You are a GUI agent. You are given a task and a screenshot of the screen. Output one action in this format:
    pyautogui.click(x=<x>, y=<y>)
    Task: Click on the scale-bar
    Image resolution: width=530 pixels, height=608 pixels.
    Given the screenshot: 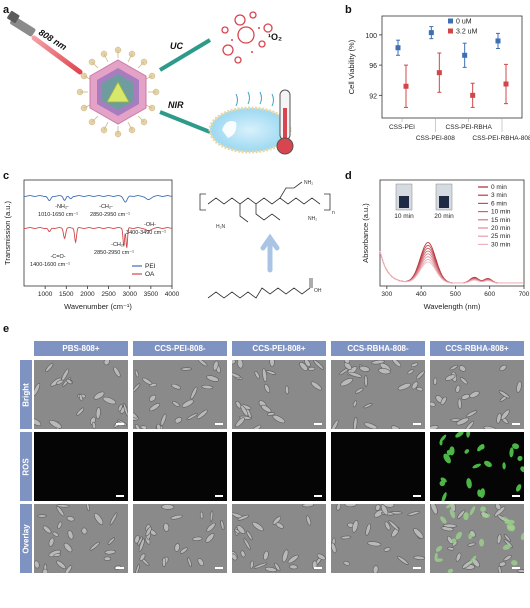 What is the action you would take?
    pyautogui.click(x=417, y=424)
    